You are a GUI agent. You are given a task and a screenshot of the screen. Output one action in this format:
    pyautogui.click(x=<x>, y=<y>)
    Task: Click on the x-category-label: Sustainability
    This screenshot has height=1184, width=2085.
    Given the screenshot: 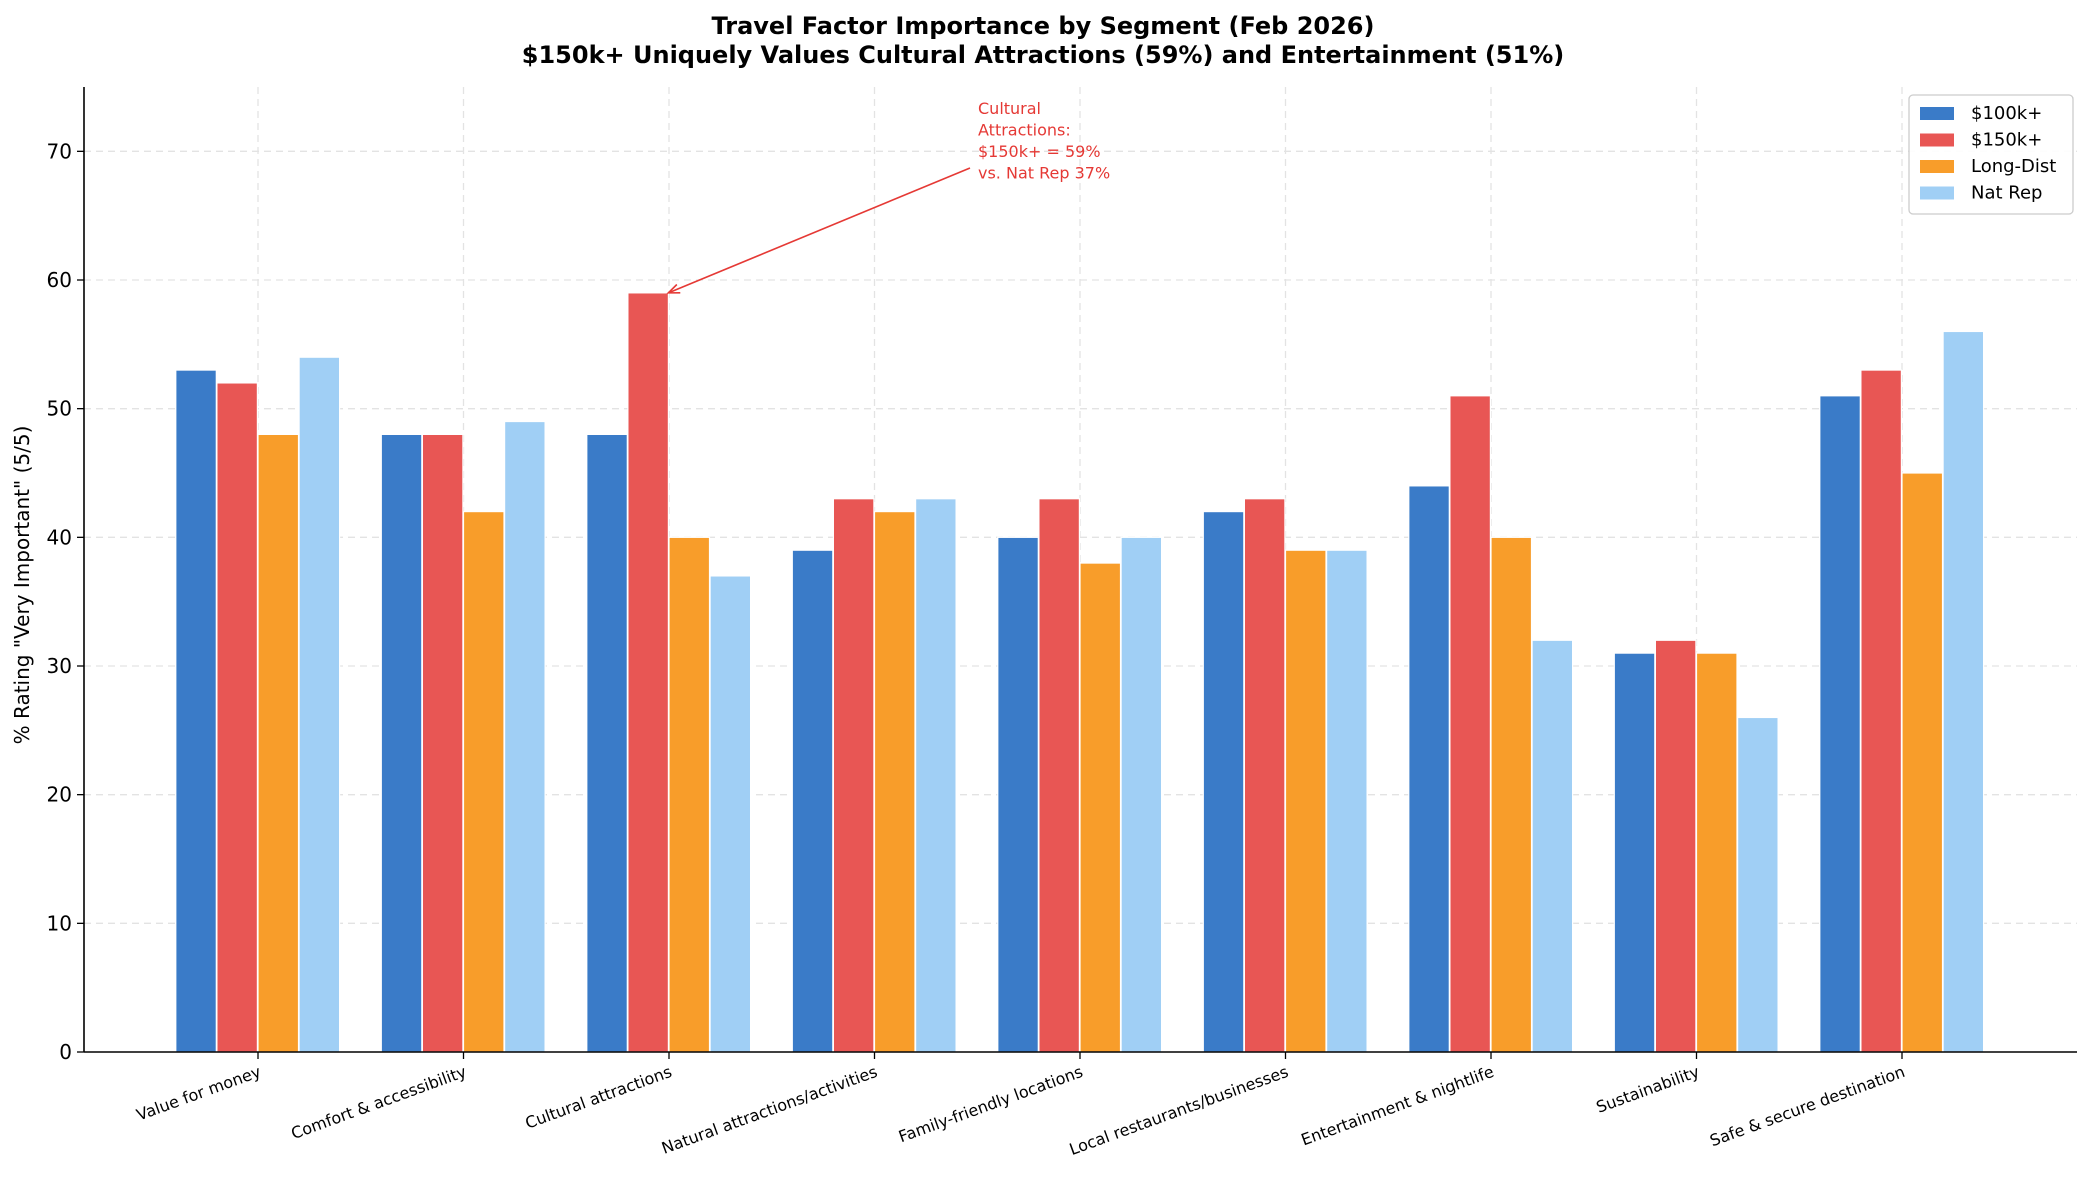 What is the action you would take?
    pyautogui.click(x=1648, y=1089)
    